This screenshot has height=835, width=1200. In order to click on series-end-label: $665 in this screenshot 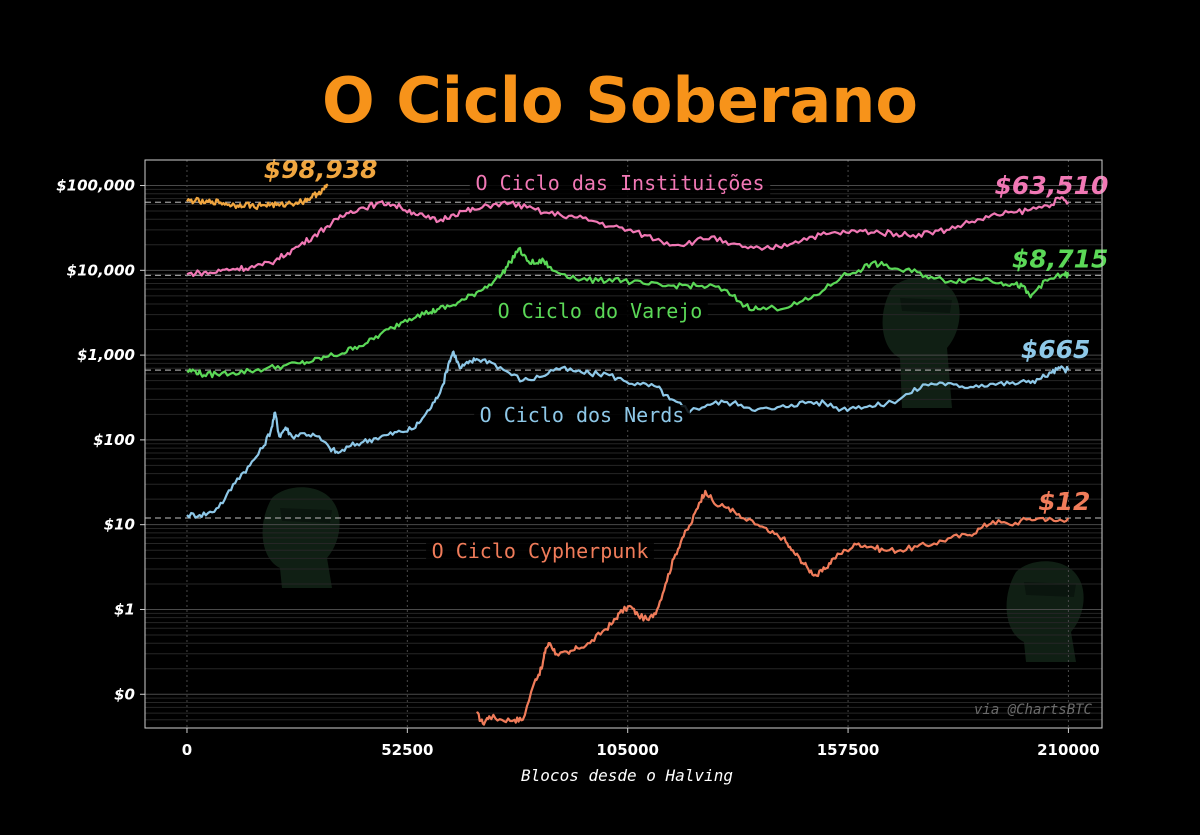, I will do `click(1056, 349)`.